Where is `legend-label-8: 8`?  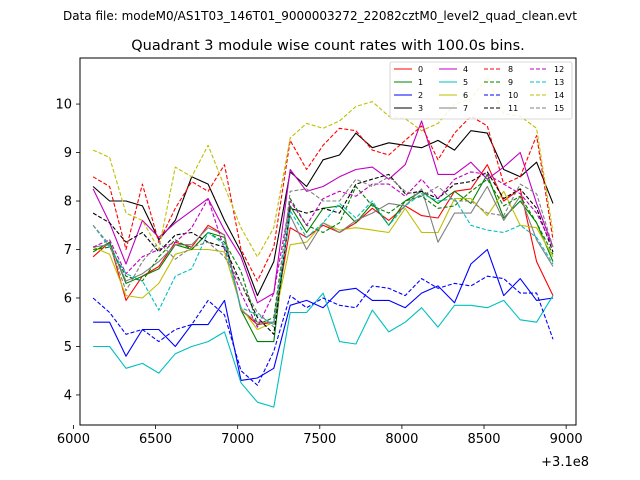 legend-label-8: 8 is located at coordinates (510, 69).